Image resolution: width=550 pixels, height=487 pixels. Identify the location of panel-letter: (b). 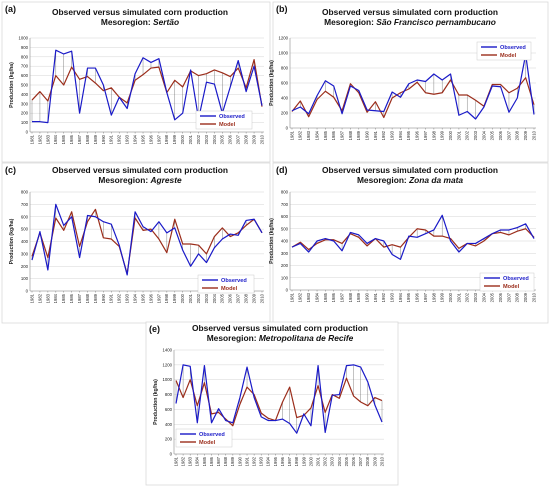
(282, 9).